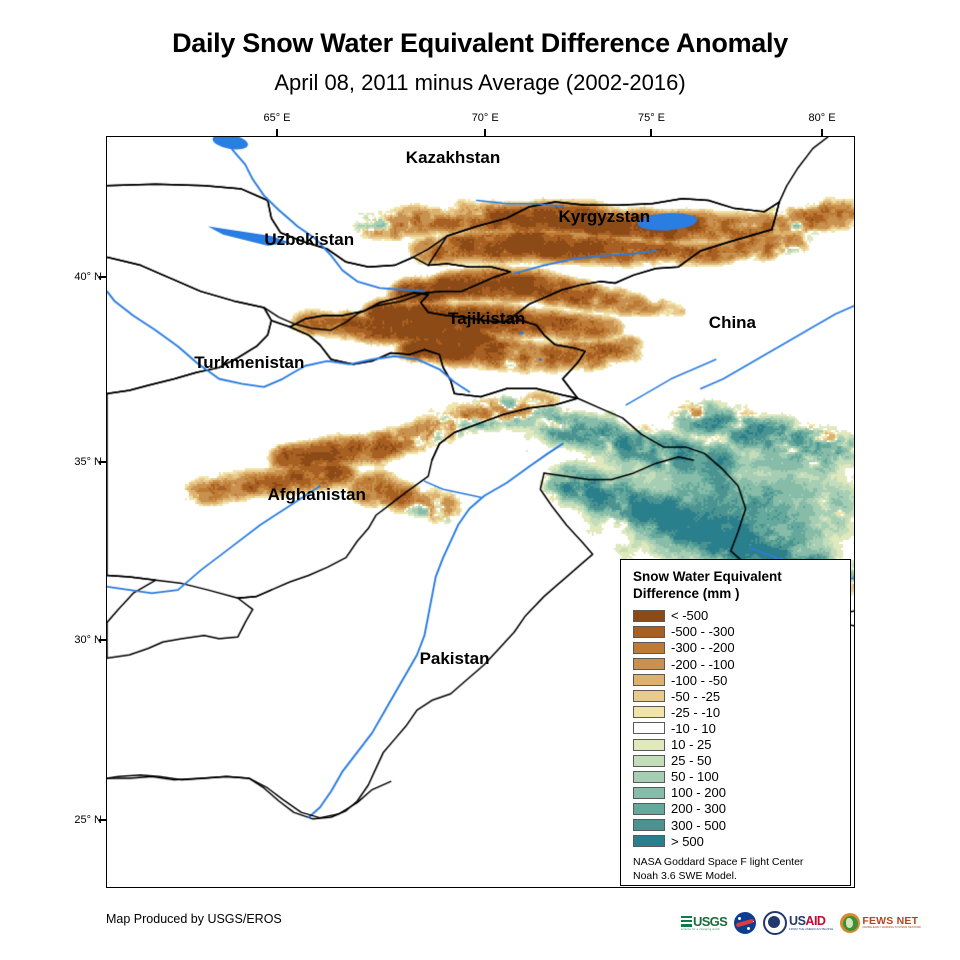 This screenshot has height=960, width=960. What do you see at coordinates (736, 745) in the screenshot?
I see `legend-row: 10 - 25` at bounding box center [736, 745].